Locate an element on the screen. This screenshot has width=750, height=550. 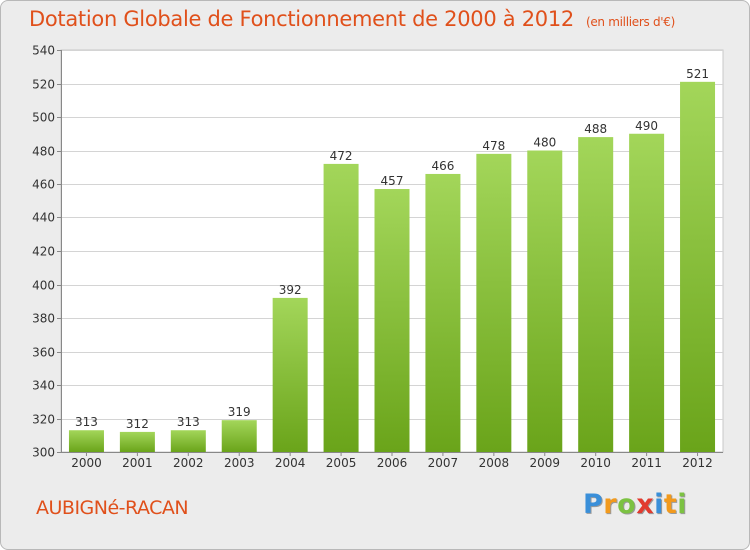
unit-note: (en milliers d'€) is located at coordinates (630, 22).